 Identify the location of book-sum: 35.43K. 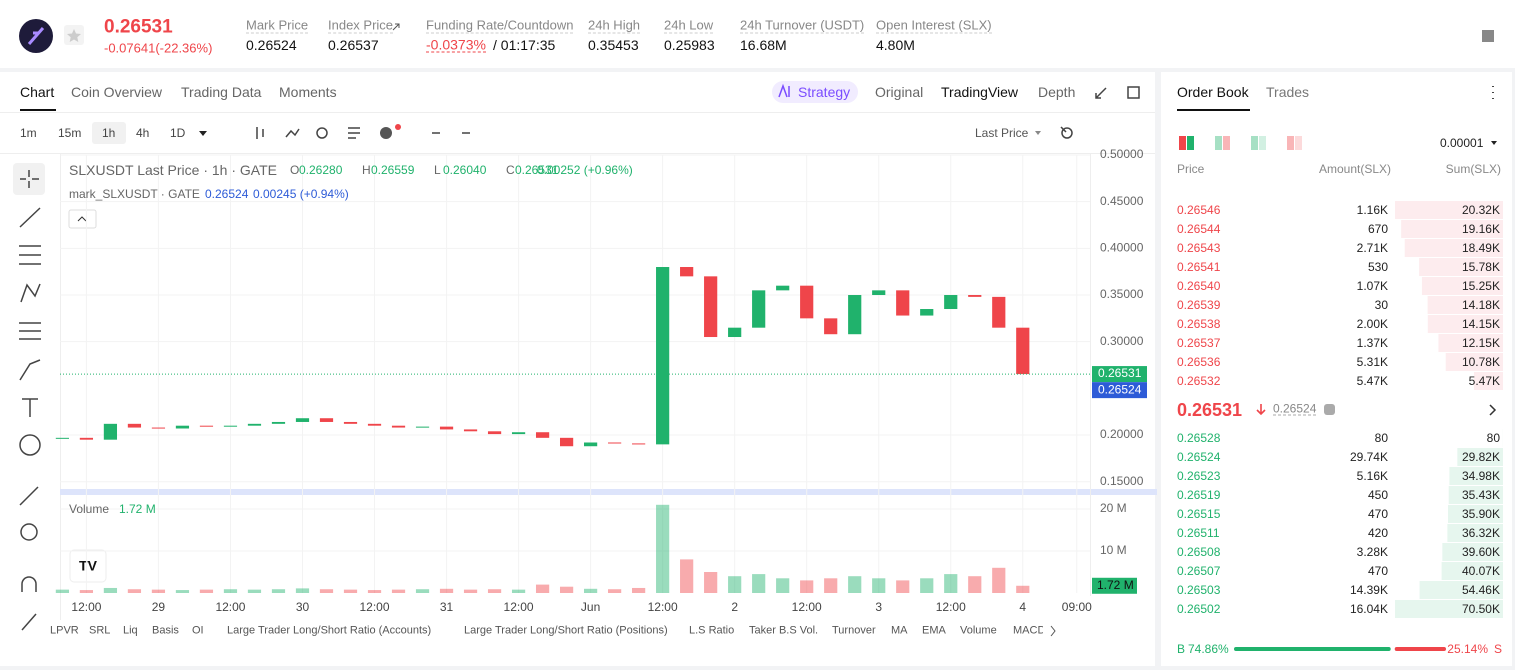
(1480, 495).